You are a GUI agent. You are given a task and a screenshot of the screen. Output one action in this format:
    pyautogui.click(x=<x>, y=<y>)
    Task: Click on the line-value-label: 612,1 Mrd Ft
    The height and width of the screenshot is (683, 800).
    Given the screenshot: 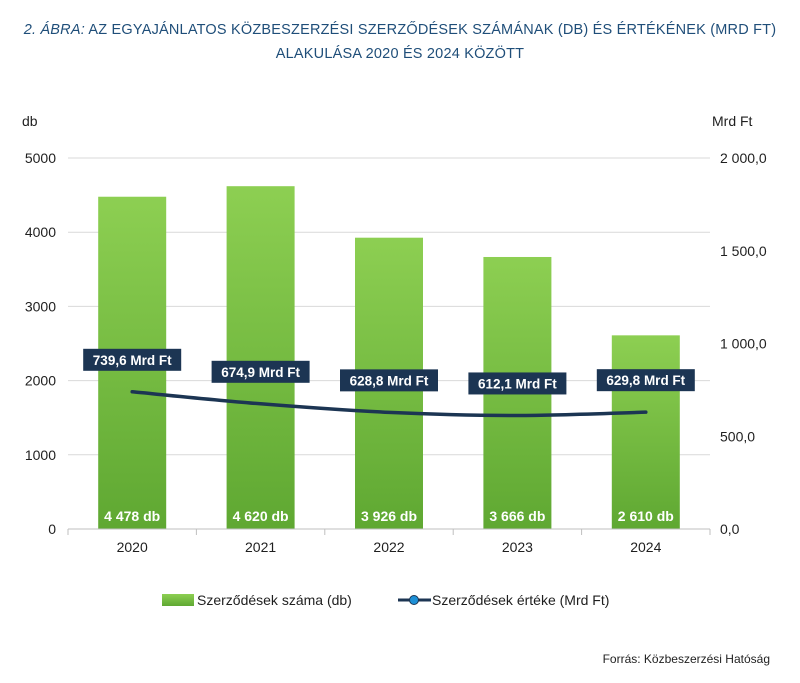 What is the action you would take?
    pyautogui.click(x=517, y=383)
    